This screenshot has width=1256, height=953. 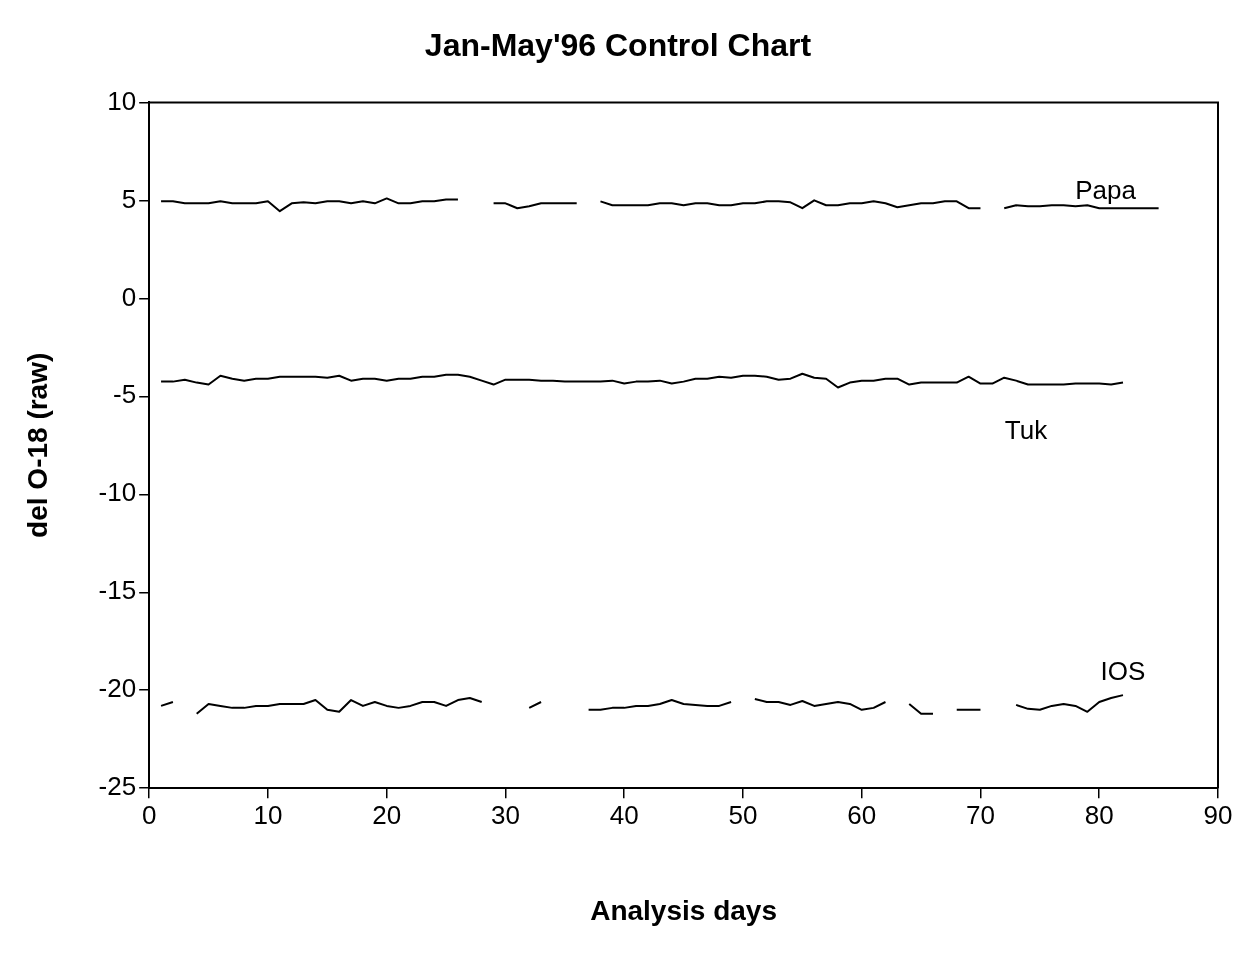 I want to click on chart-title: Jan-May'96 Control Chart, so click(x=618, y=45).